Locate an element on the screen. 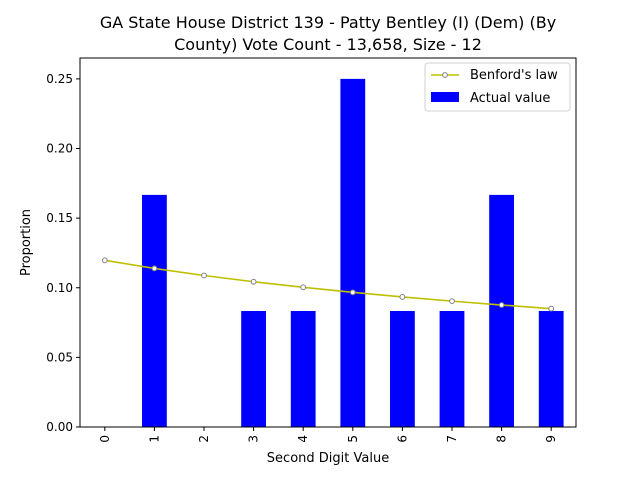 This screenshot has height=480, width=640. y-tick-label: 0.25 is located at coordinates (59, 79).